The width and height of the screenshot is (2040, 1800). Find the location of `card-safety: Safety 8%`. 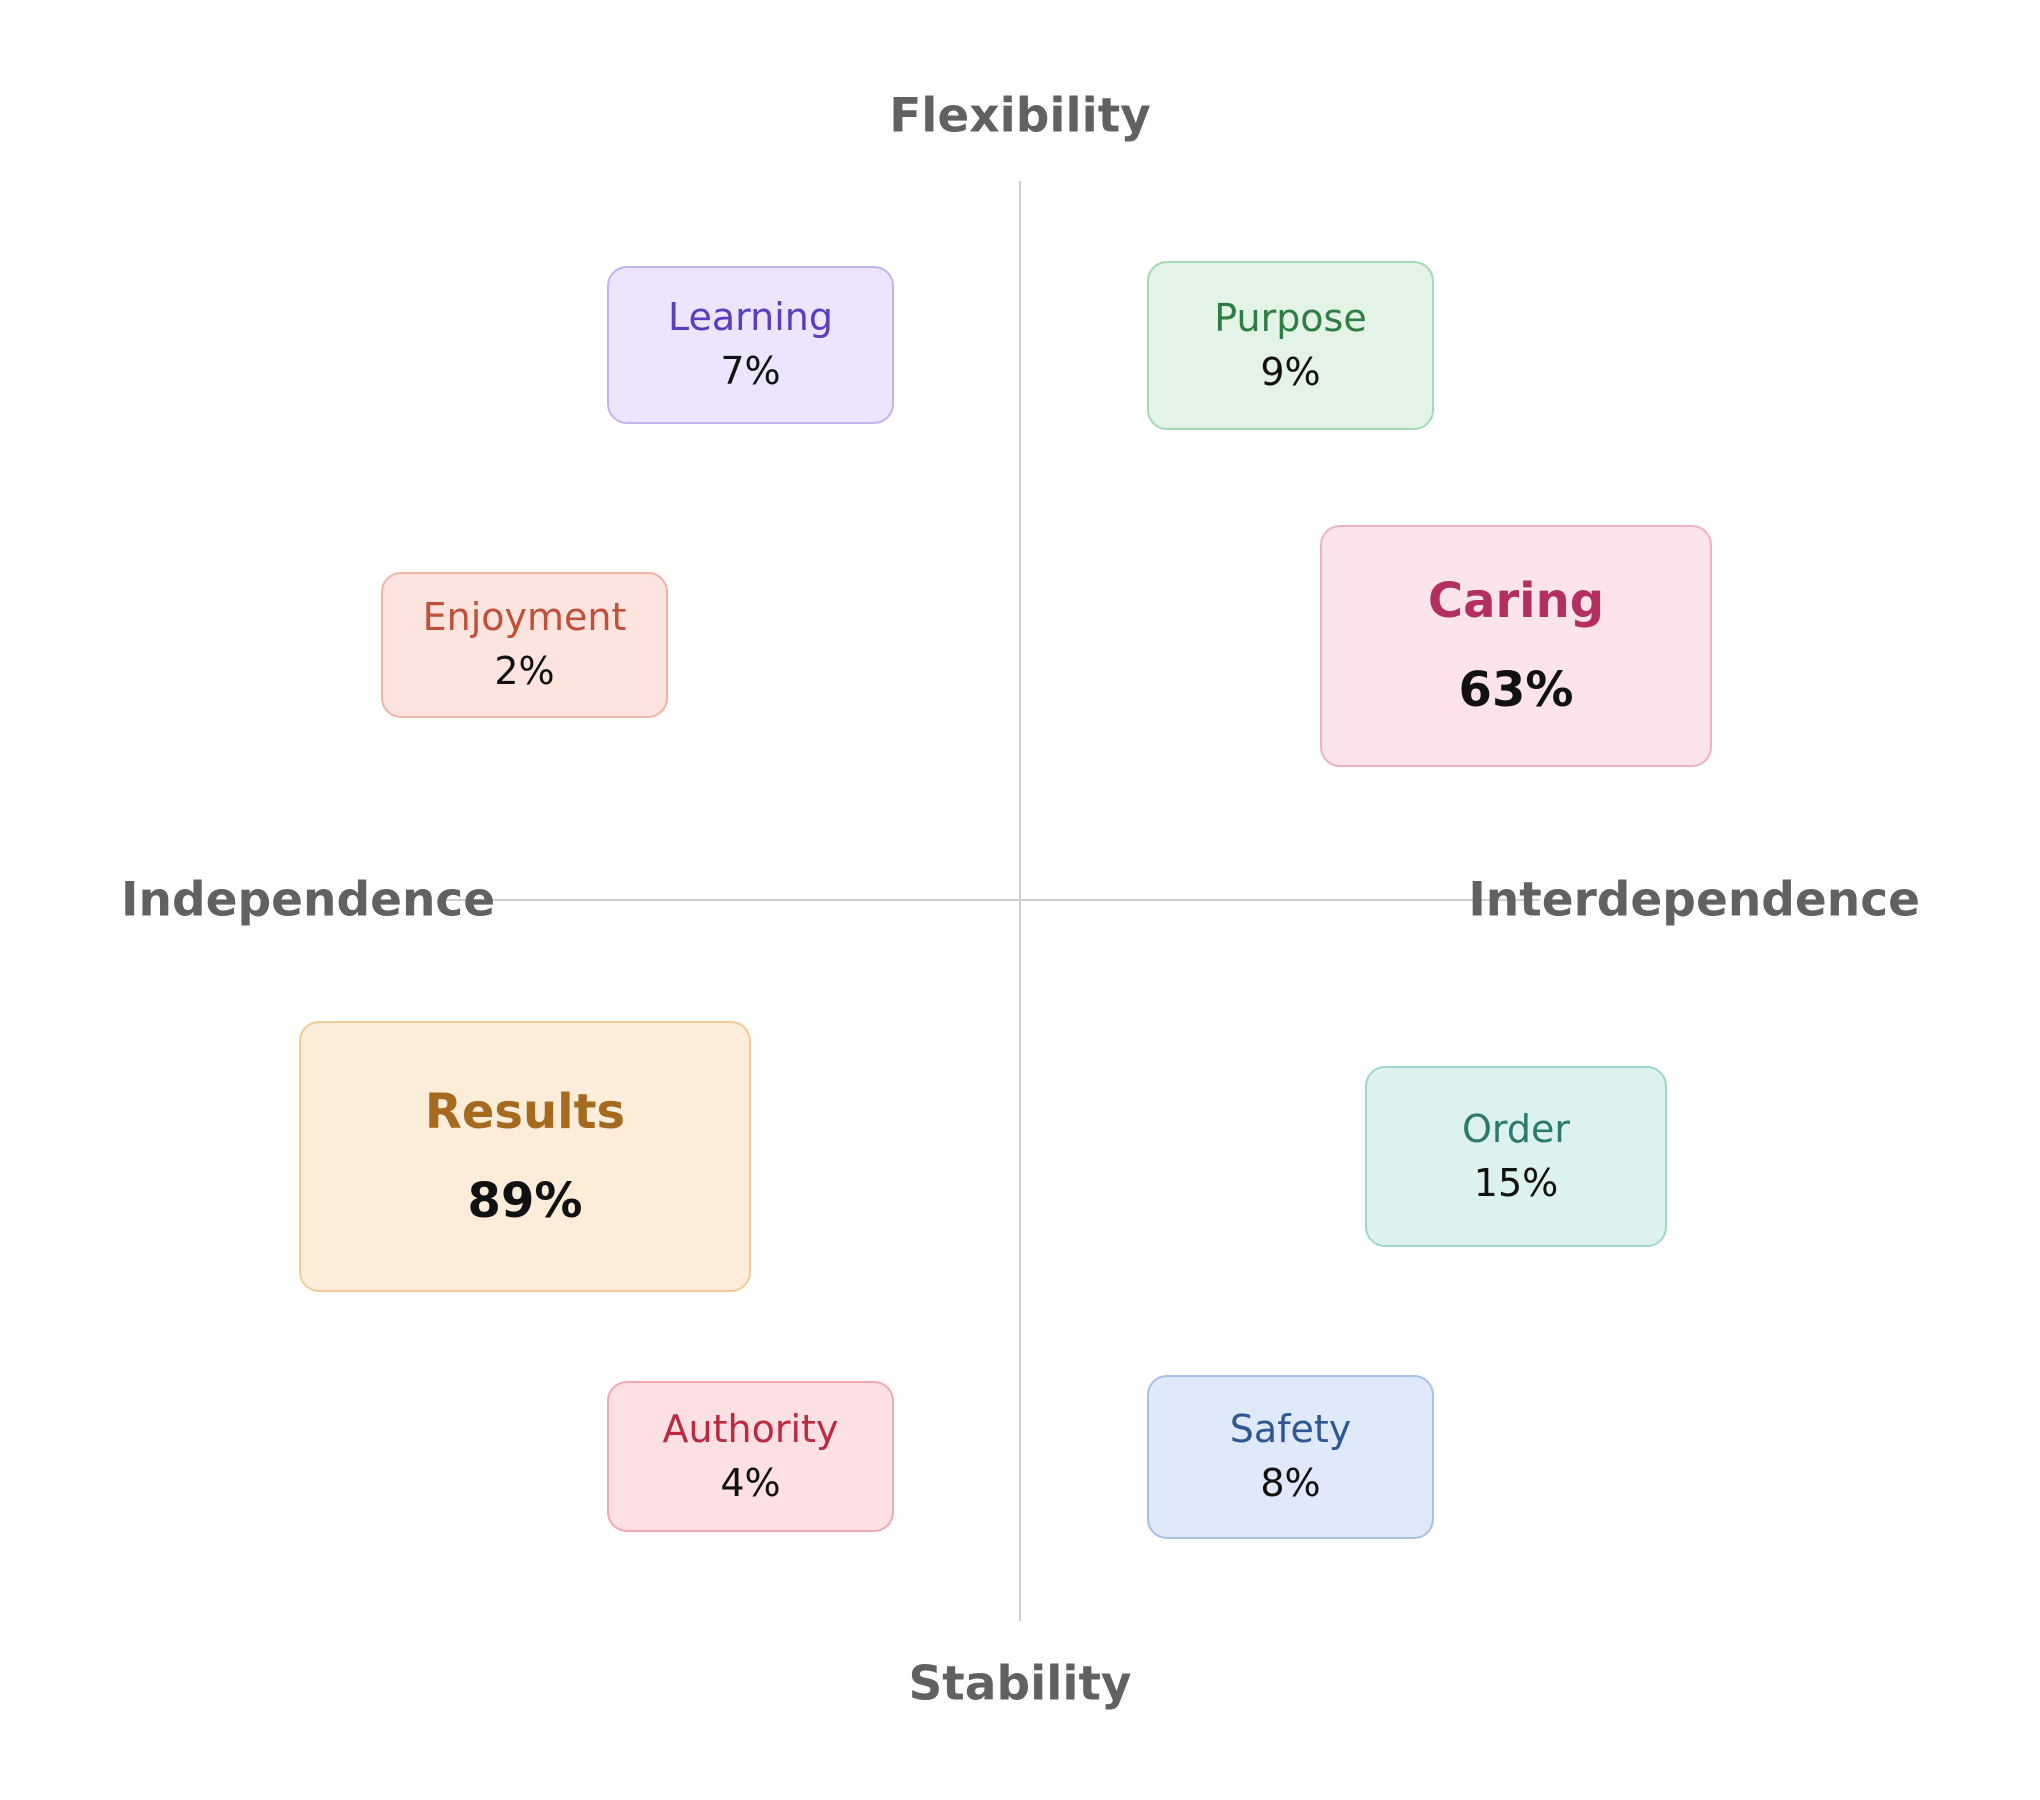

card-safety: Safety 8% is located at coordinates (1290, 1457).